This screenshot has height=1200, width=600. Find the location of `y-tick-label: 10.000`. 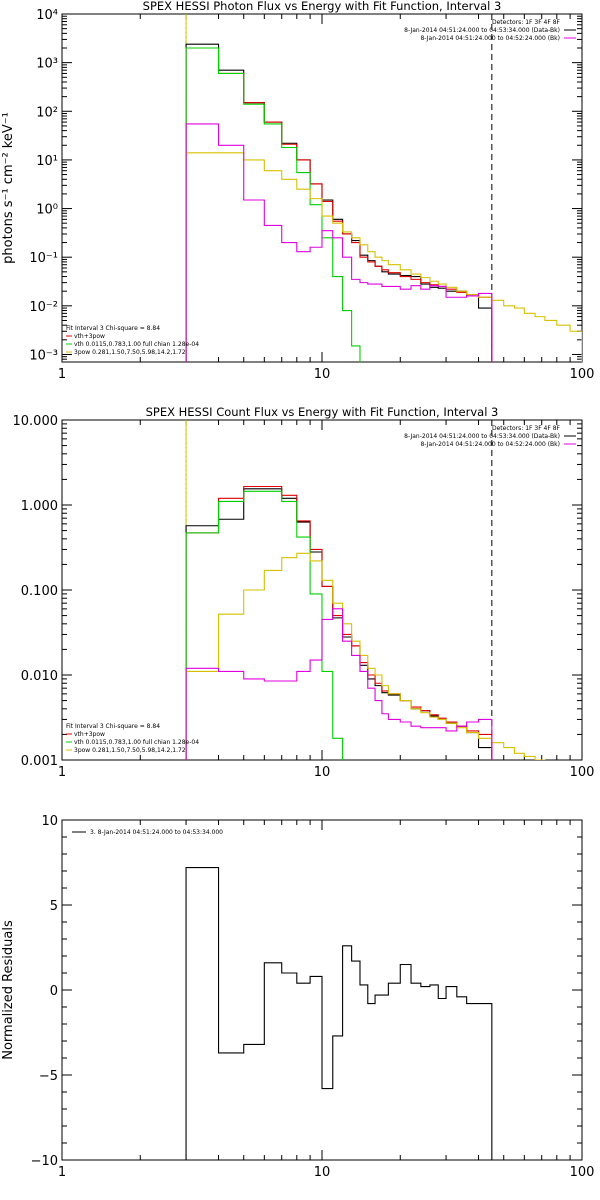

y-tick-label: 10.000 is located at coordinates (36, 421).